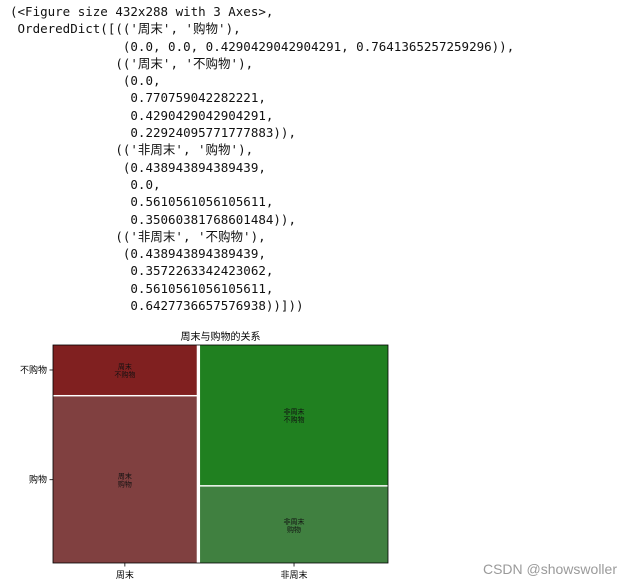 The width and height of the screenshot is (631, 585). Describe the element at coordinates (33, 370) in the screenshot. I see `y-tick-label: 不购物` at that location.